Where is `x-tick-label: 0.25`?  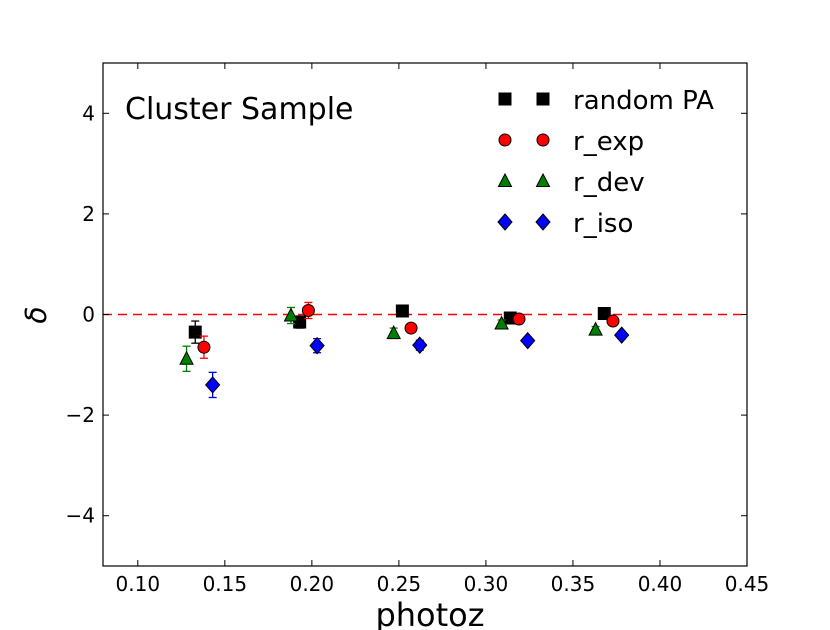
x-tick-label: 0.25 is located at coordinates (399, 584).